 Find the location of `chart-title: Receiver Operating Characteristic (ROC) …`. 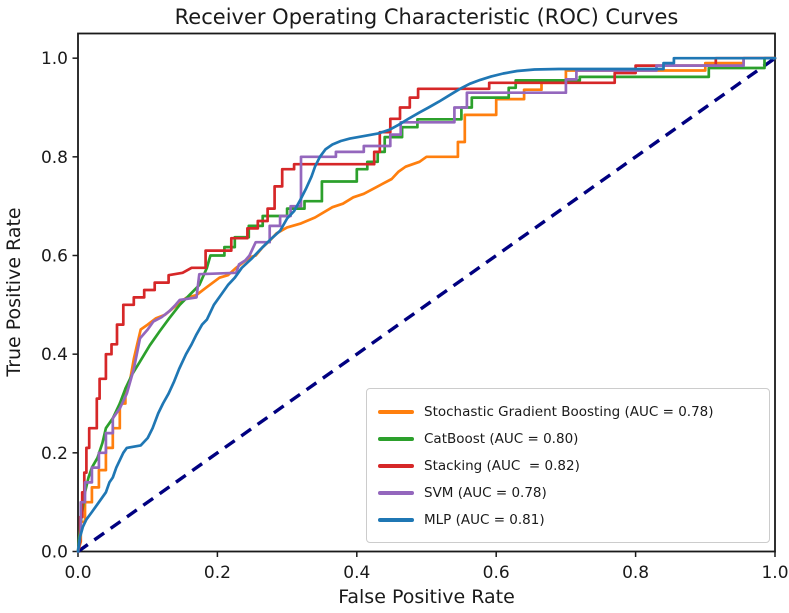

chart-title: Receiver Operating Characteristic (ROC) … is located at coordinates (426, 17).